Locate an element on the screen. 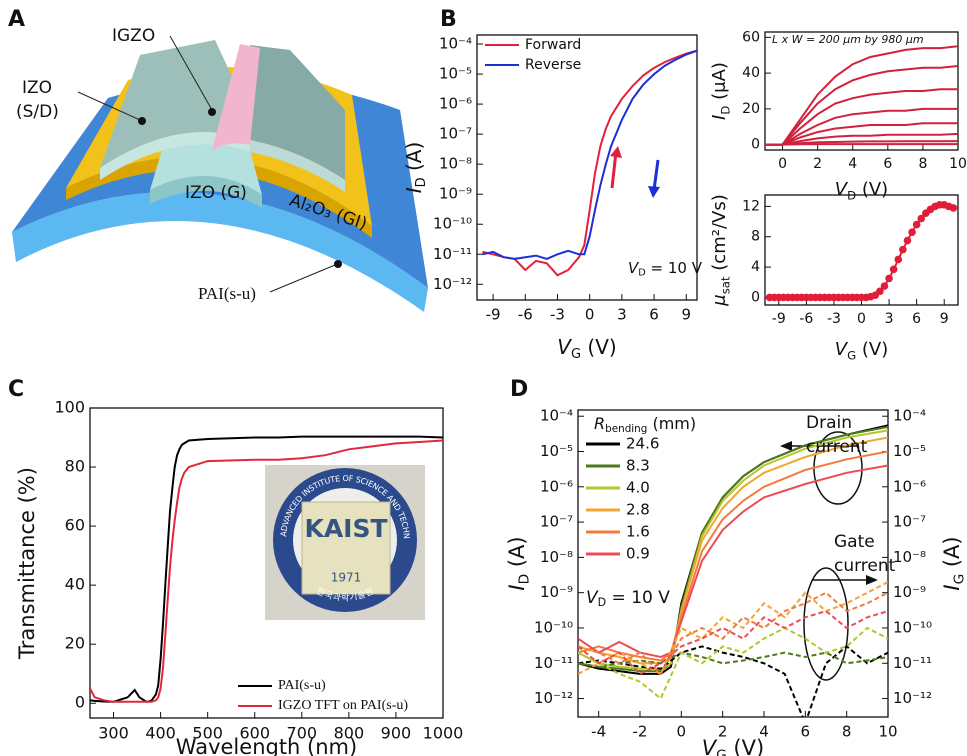 This screenshot has width=967, height=756. y-tick-label: 10⁻⁵ is located at coordinates (455, 74).